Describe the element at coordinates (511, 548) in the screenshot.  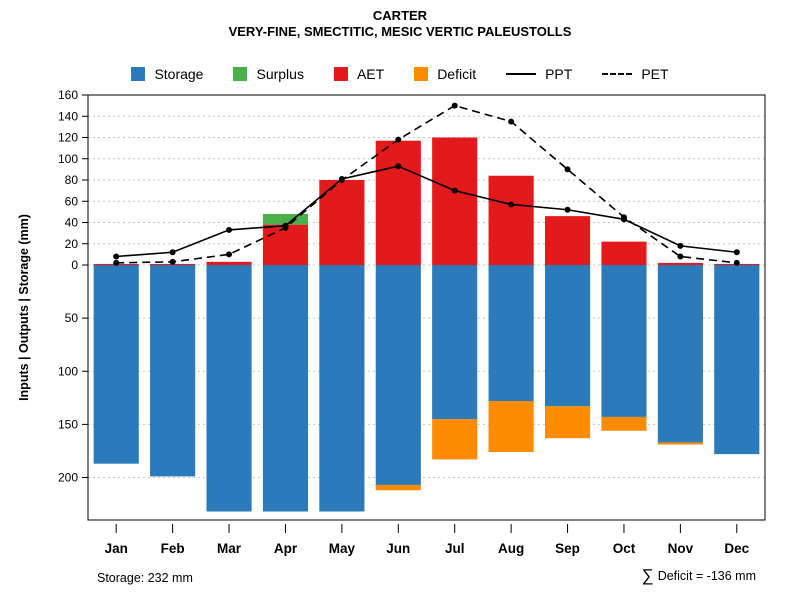
I see `x-tick-label: Aug` at that location.